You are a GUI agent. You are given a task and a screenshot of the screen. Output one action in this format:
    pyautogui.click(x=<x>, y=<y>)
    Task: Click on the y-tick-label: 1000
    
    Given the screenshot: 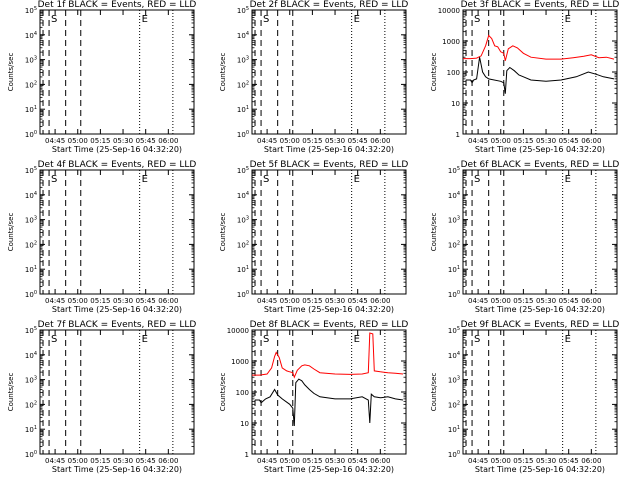 What is the action you would take?
    pyautogui.click(x=451, y=42)
    